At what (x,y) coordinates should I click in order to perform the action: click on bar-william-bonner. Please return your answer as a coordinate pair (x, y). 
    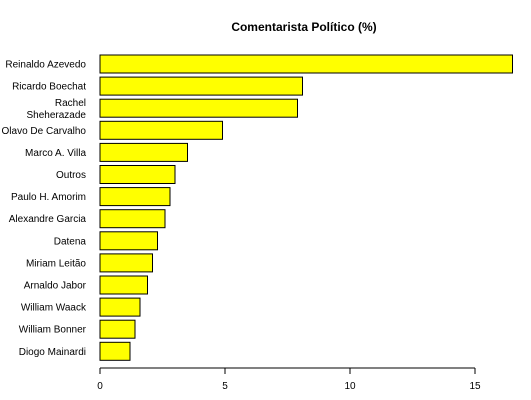
    Looking at the image, I should click on (117, 329).